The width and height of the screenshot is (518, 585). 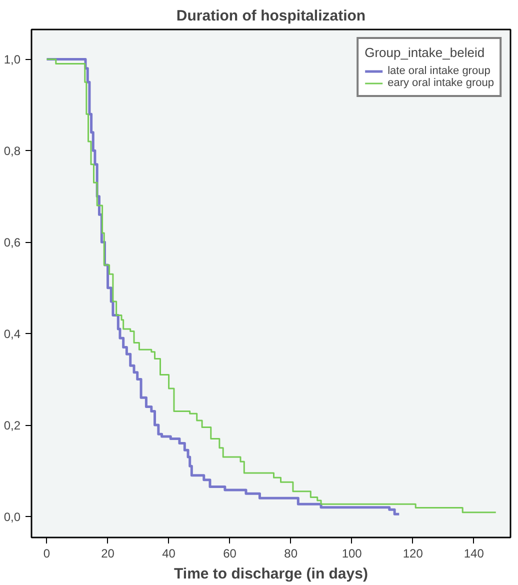 I want to click on chart-title: Duration of hospitalization, so click(x=271, y=16).